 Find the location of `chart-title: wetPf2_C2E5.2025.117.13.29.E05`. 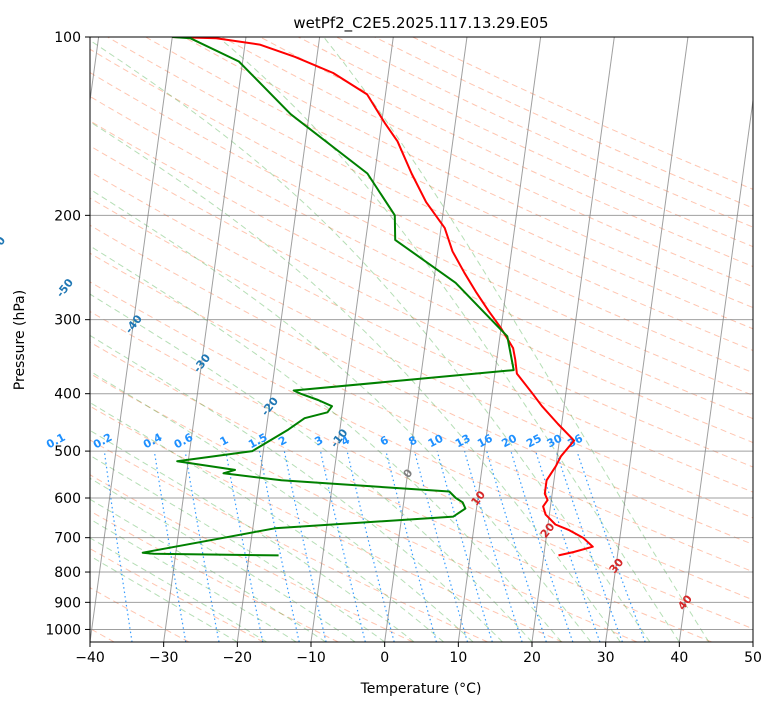

chart-title: wetPf2_C2E5.2025.117.13.29.E05 is located at coordinates (420, 23).